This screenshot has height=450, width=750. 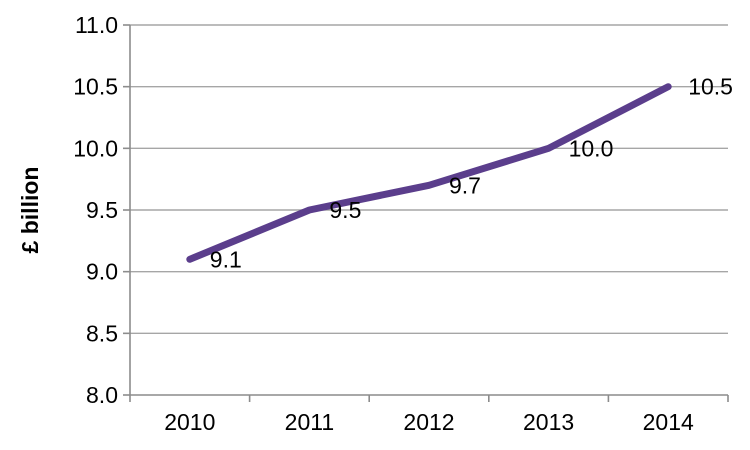 What do you see at coordinates (465, 185) in the screenshot?
I see `data-point-label: 9.7` at bounding box center [465, 185].